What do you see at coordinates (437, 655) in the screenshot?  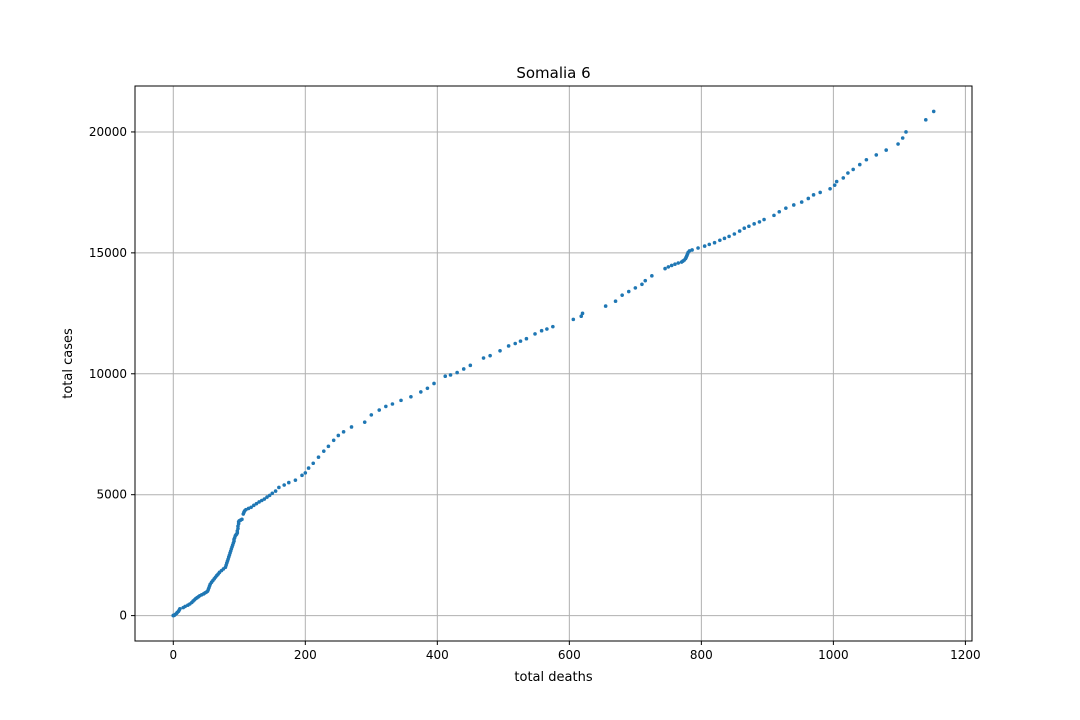 I see `x-tick-label: 400` at bounding box center [437, 655].